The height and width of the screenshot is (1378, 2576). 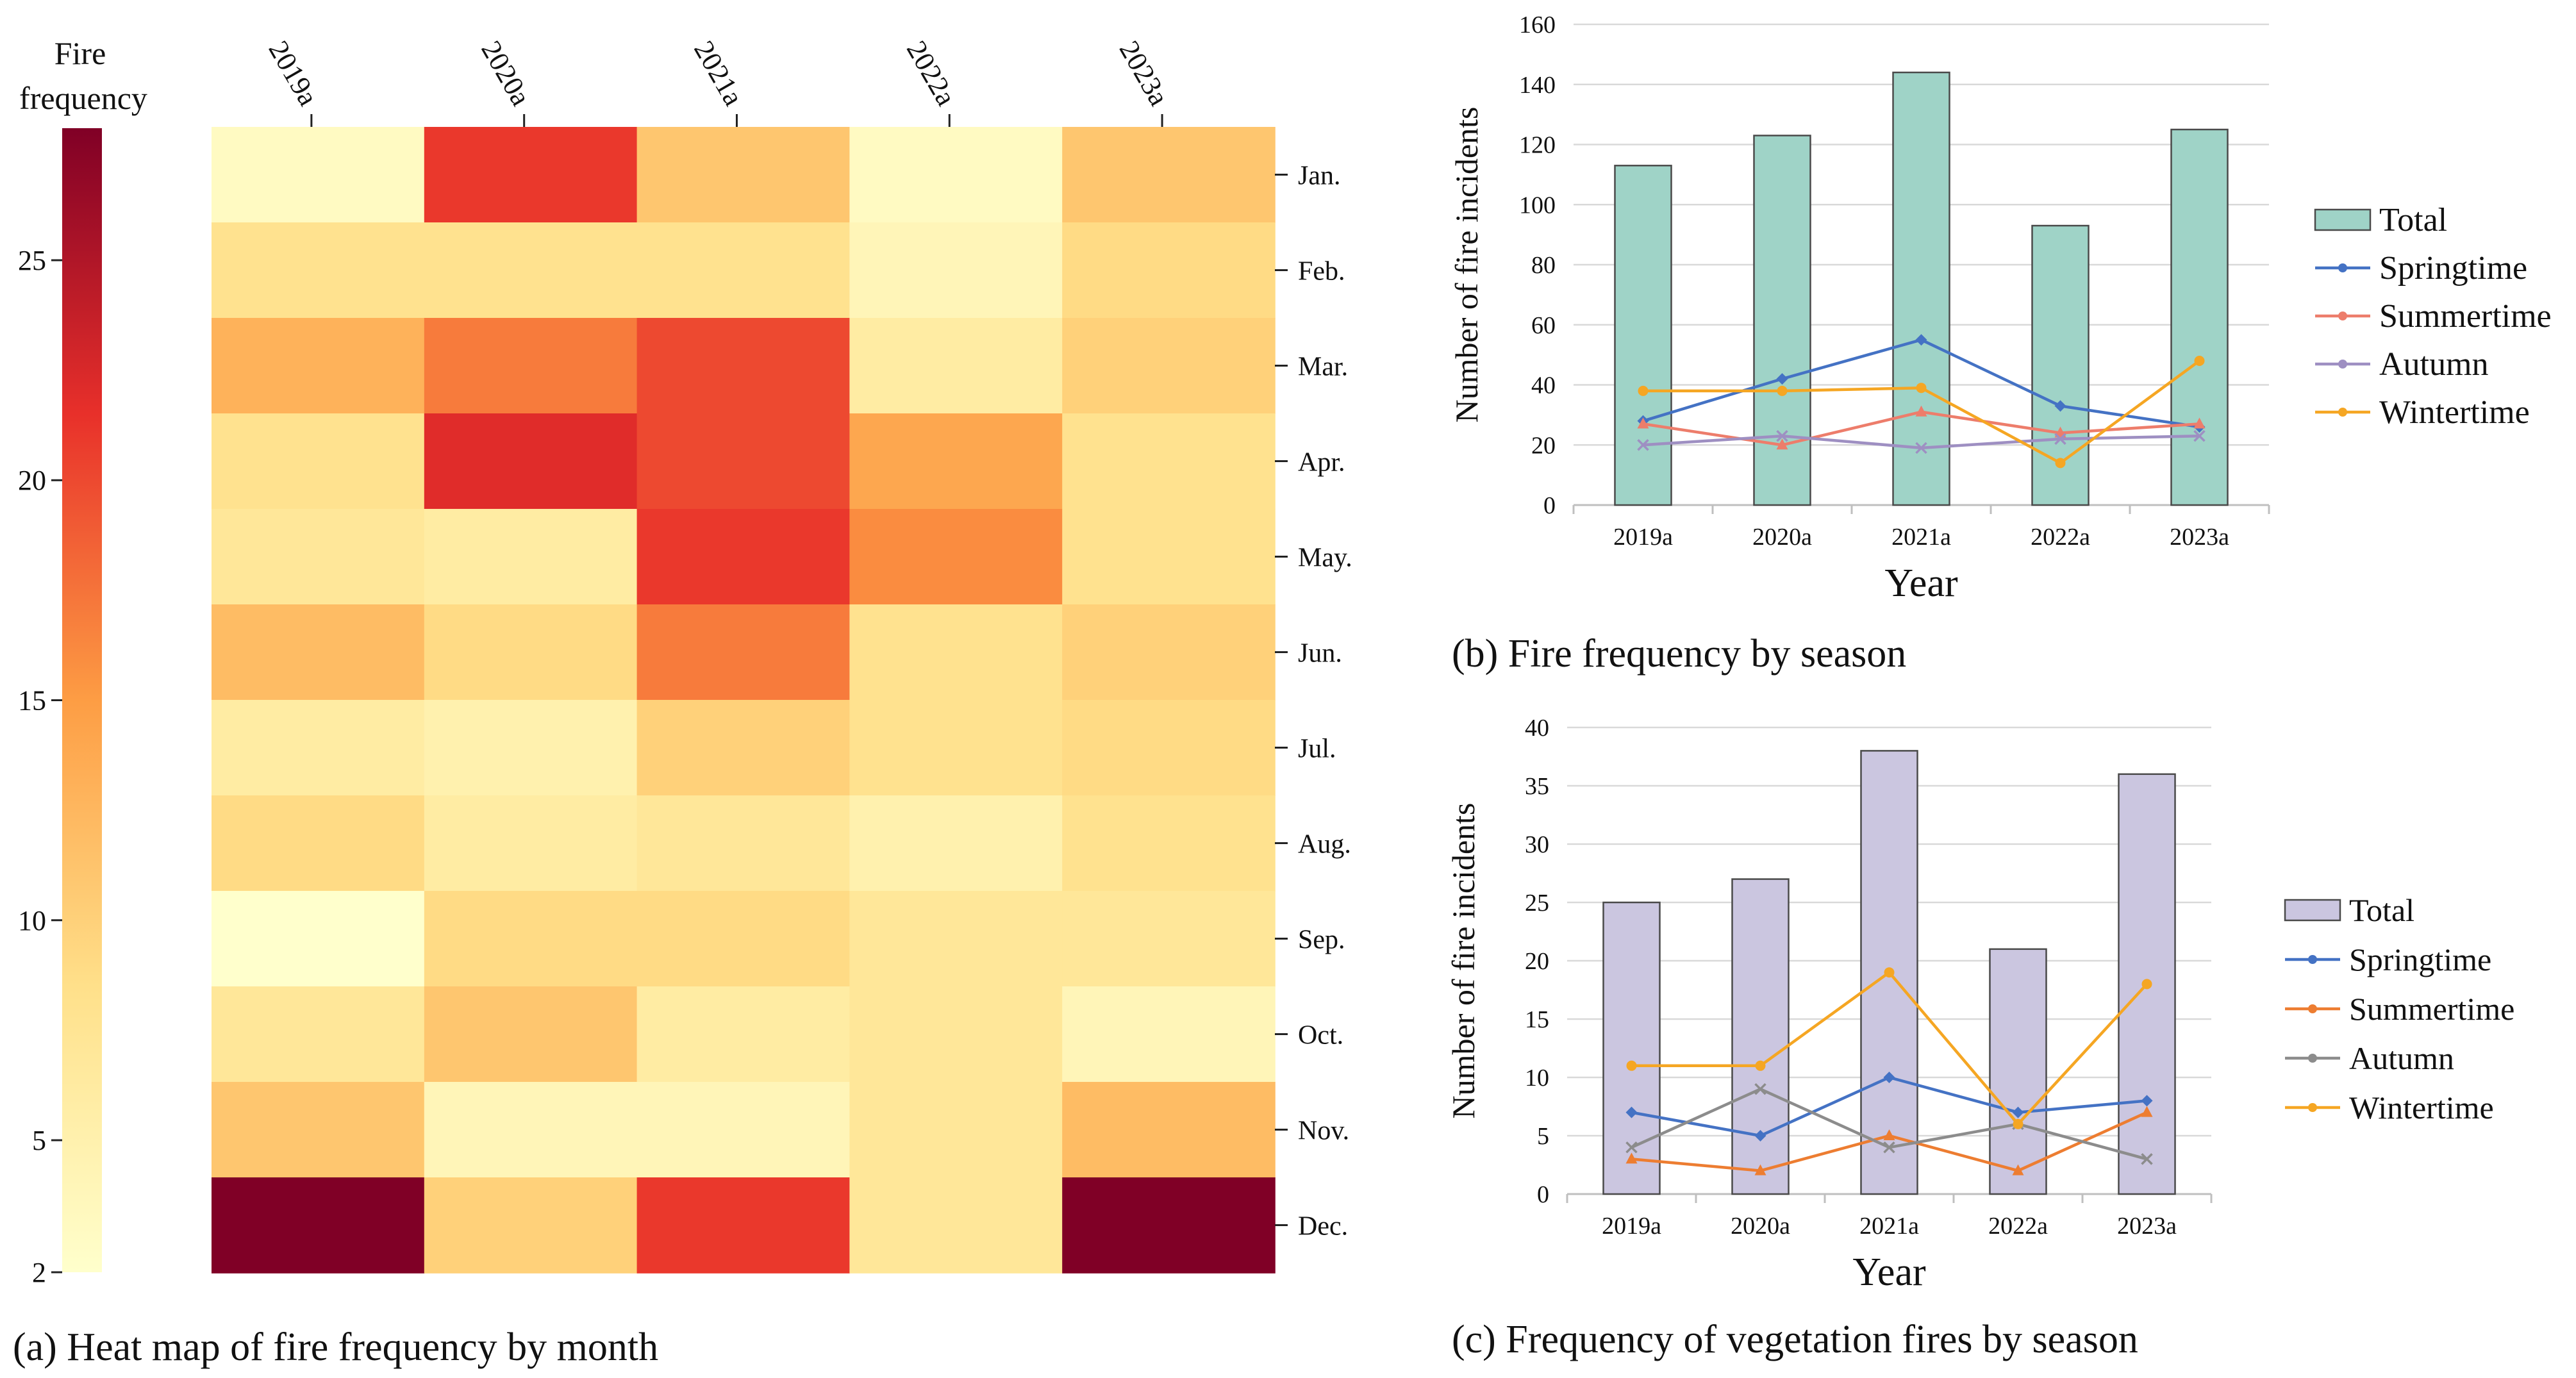 What do you see at coordinates (1544, 265) in the screenshot?
I see `y-tick-label: 80` at bounding box center [1544, 265].